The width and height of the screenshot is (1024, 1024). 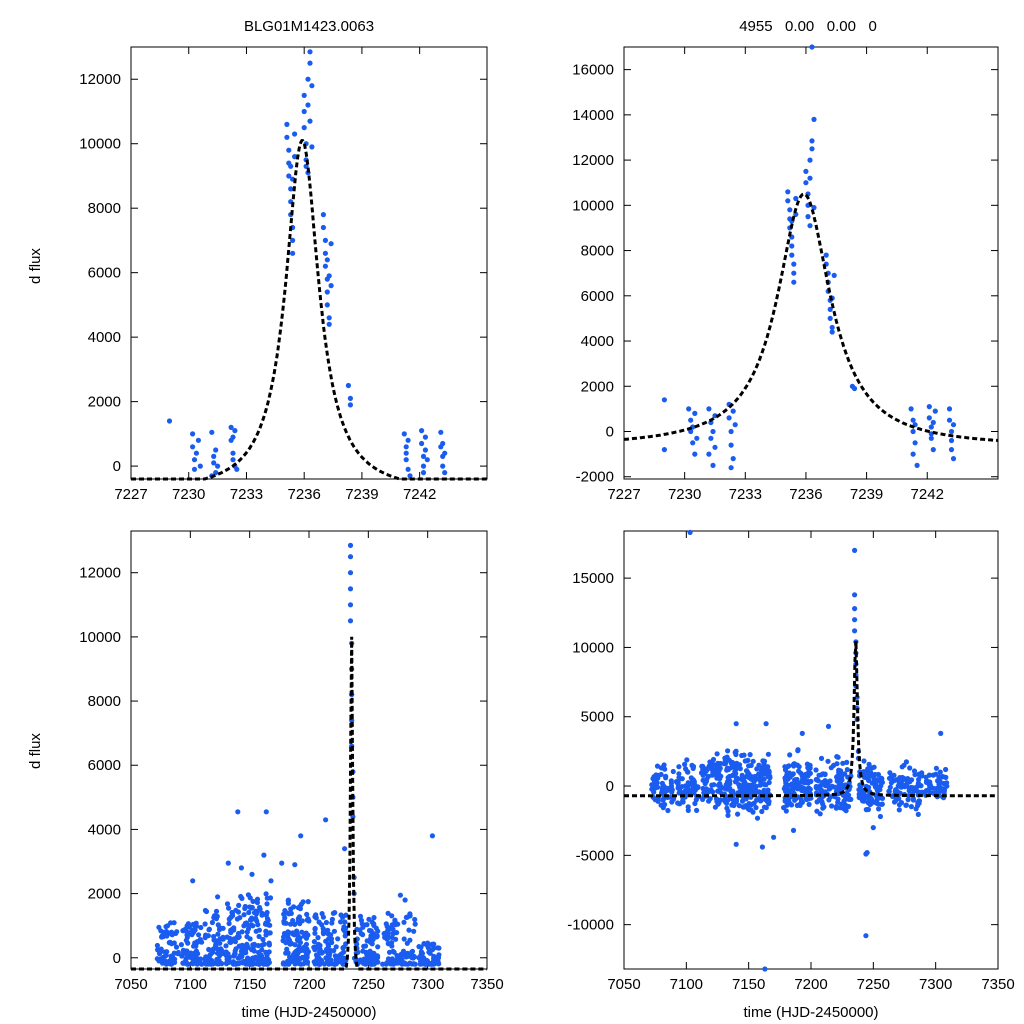 I want to click on data-points, so click(x=809, y=257).